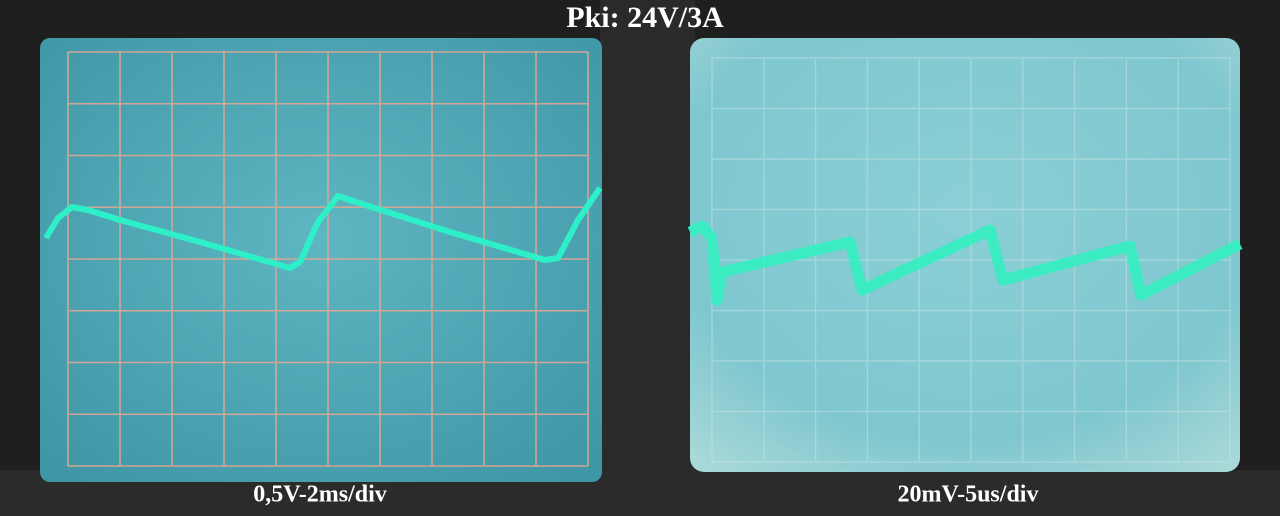  I want to click on left-caption: 0,5V-2ms/div, so click(320, 495).